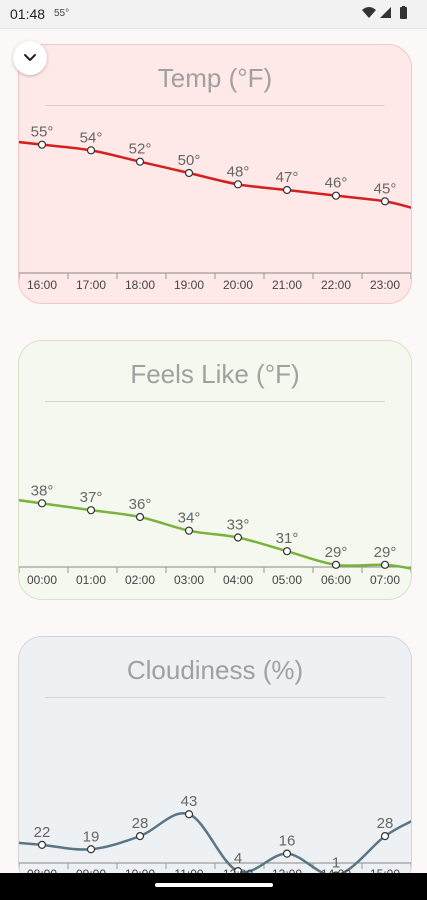  I want to click on chart-title: Cloudiness (%), so click(215, 670).